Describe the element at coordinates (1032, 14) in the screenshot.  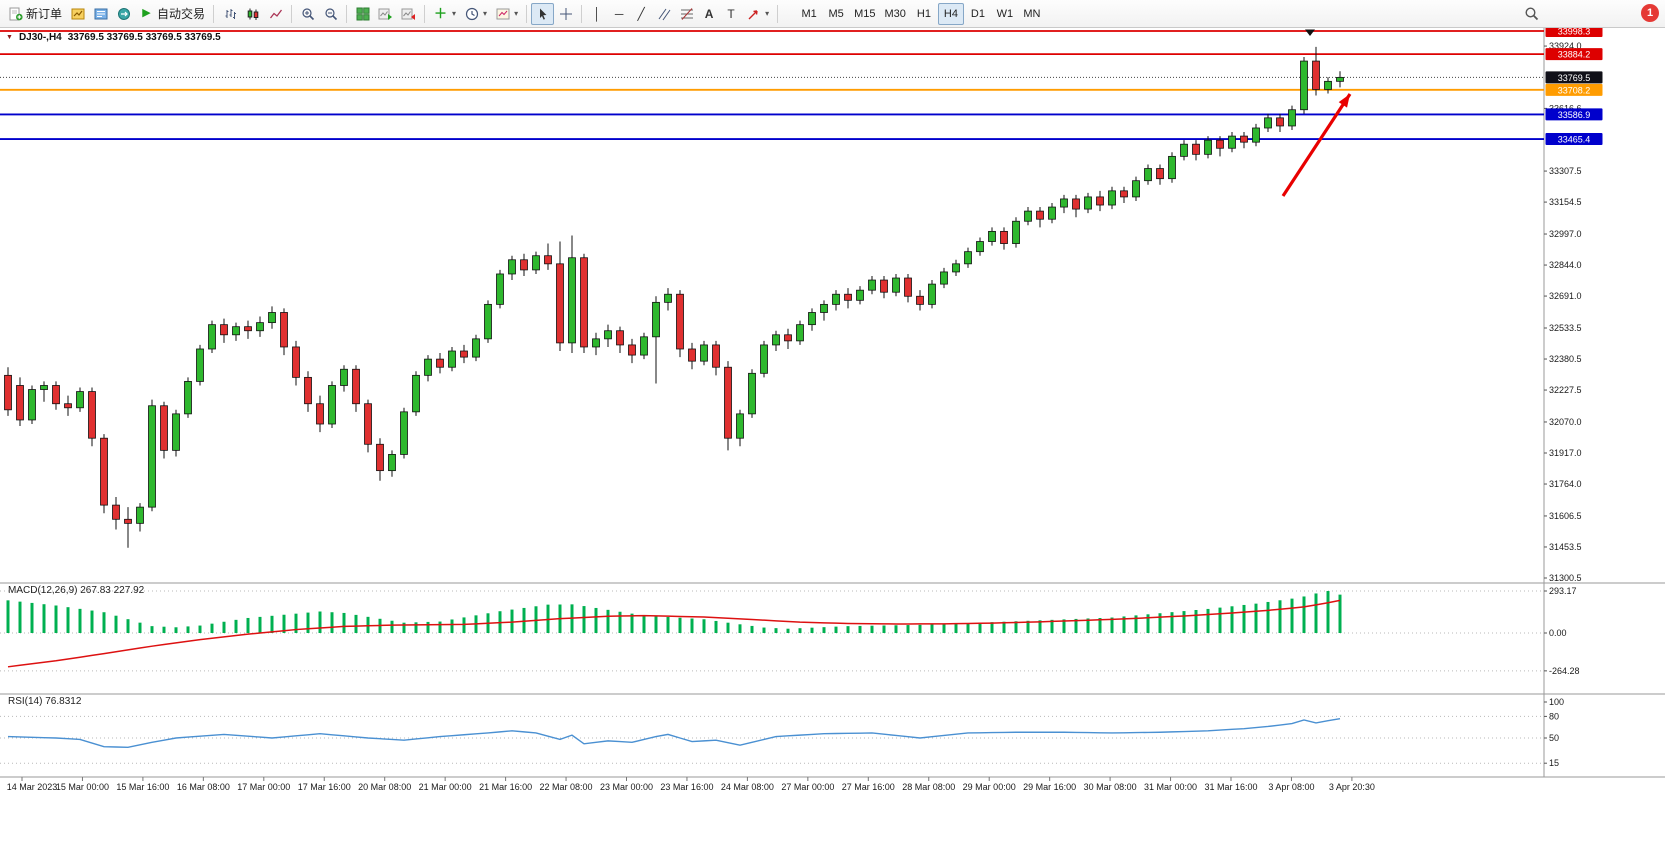
I see `timeframe-button-mn: MN` at that location.